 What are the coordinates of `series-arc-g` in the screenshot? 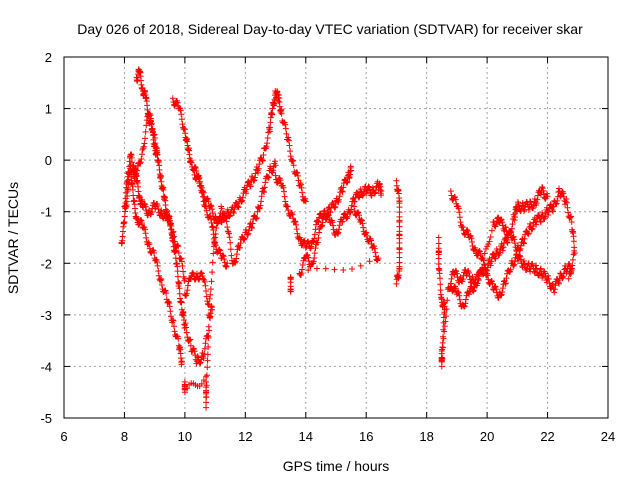 It's located at (210, 218).